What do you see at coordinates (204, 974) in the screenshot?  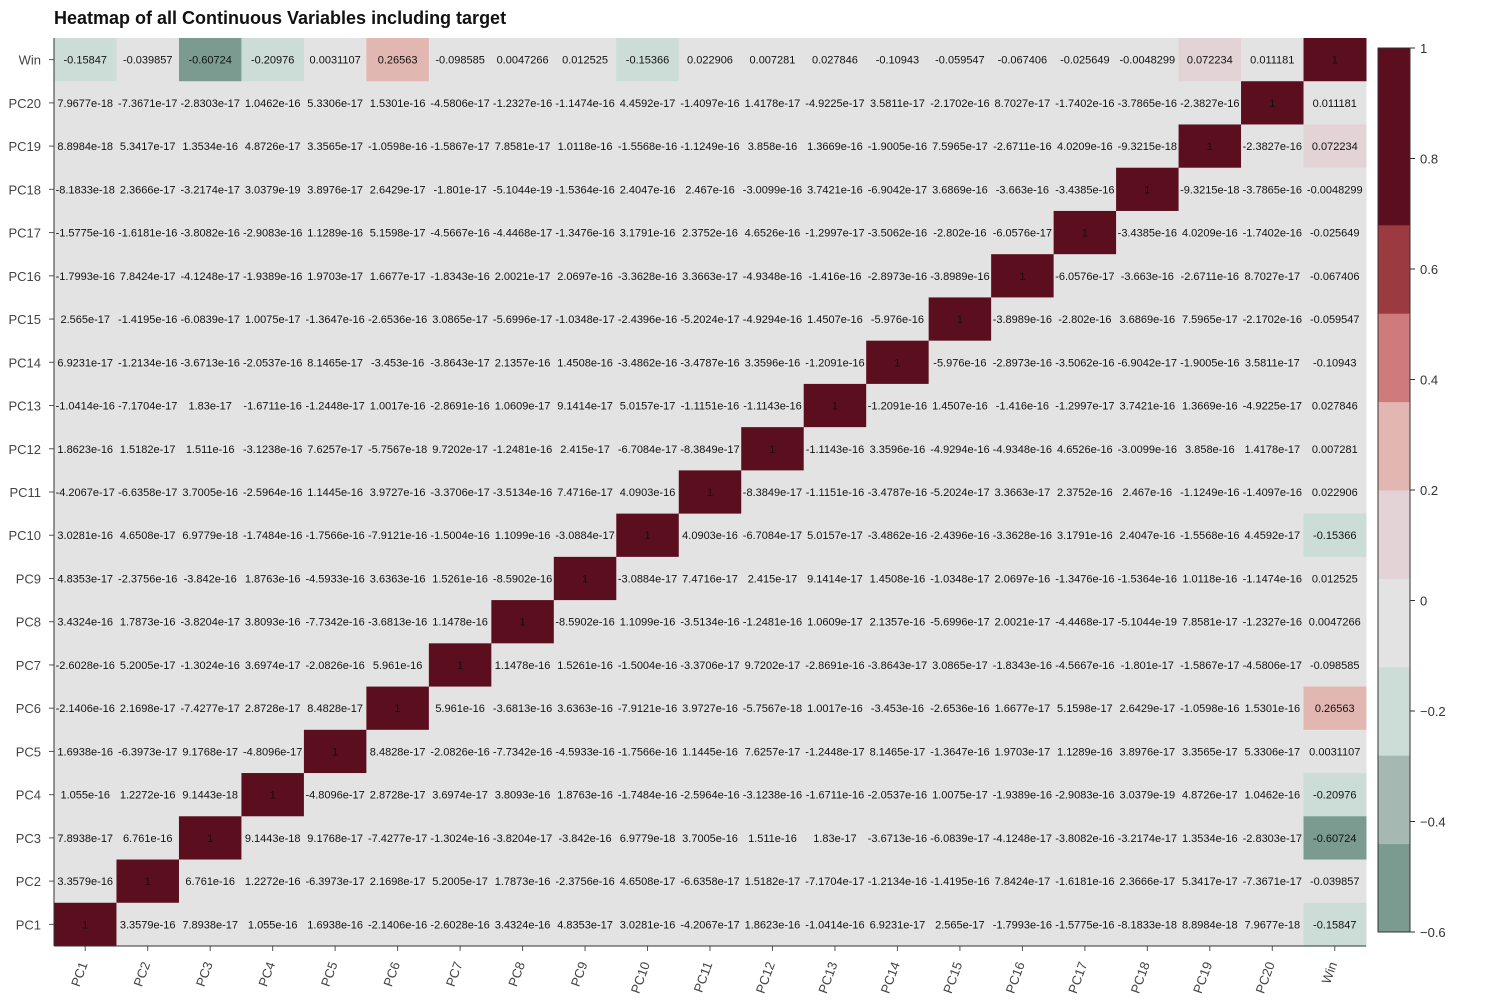 I see `x-tick-label: PC3` at bounding box center [204, 974].